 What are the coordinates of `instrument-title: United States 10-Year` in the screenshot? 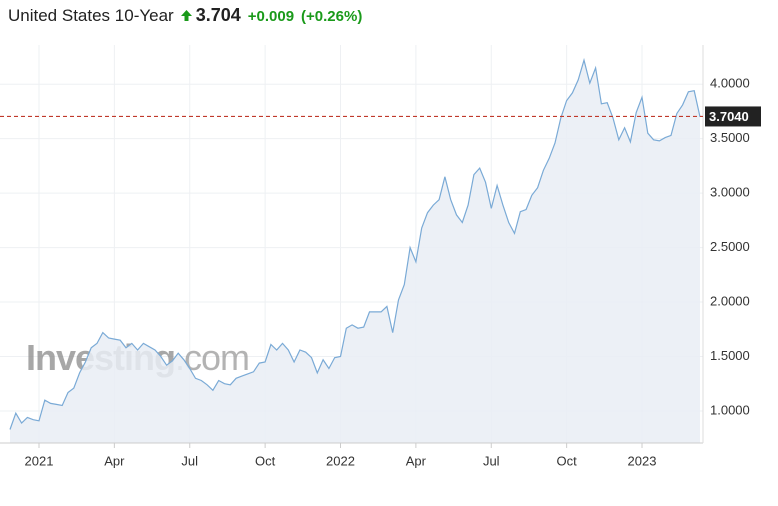 It's located at (91, 15).